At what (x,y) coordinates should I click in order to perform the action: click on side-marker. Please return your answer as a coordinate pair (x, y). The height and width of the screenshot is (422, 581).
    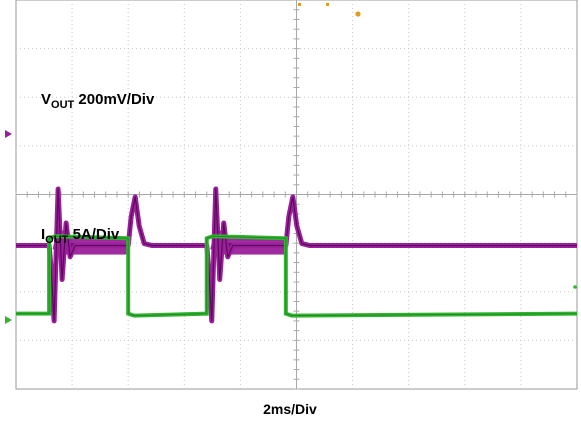
    Looking at the image, I should click on (575, 287).